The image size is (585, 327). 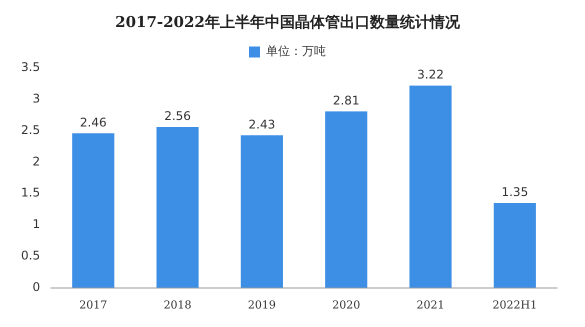 I want to click on y-tick-label: 2.5, so click(x=30, y=129).